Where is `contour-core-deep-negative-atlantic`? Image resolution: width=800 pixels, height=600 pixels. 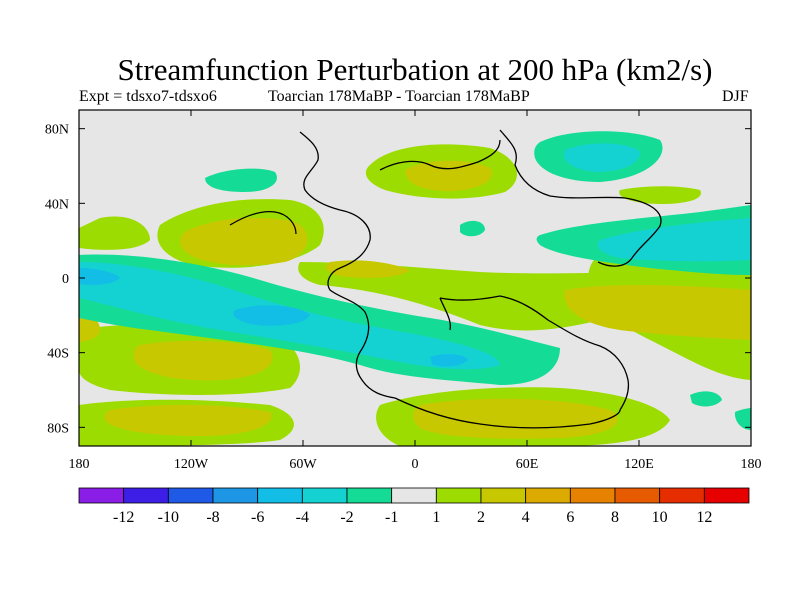 contour-core-deep-negative-atlantic is located at coordinates (449, 360).